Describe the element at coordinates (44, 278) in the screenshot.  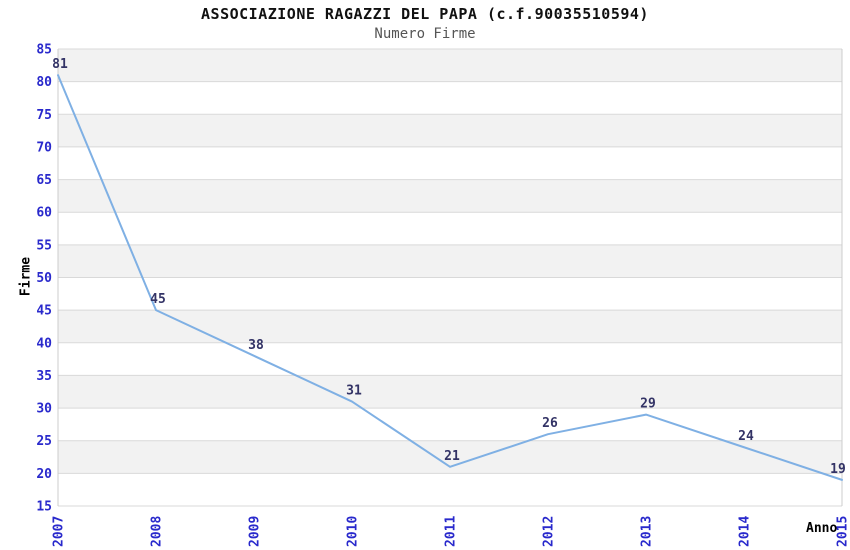
I see `y-tick-label: 50` at that location.